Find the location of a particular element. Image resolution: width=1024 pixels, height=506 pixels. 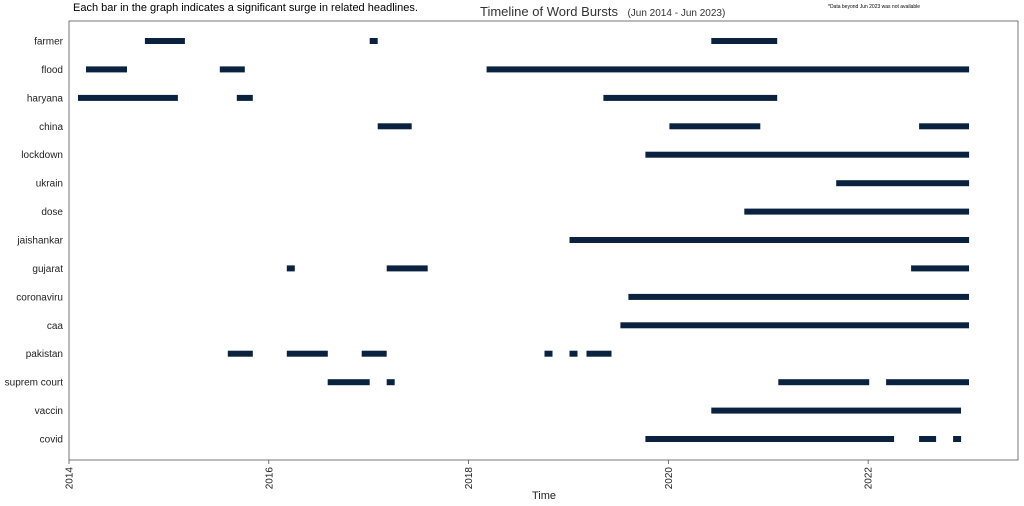

x-tick-label-2020: 2020 is located at coordinates (669, 478).